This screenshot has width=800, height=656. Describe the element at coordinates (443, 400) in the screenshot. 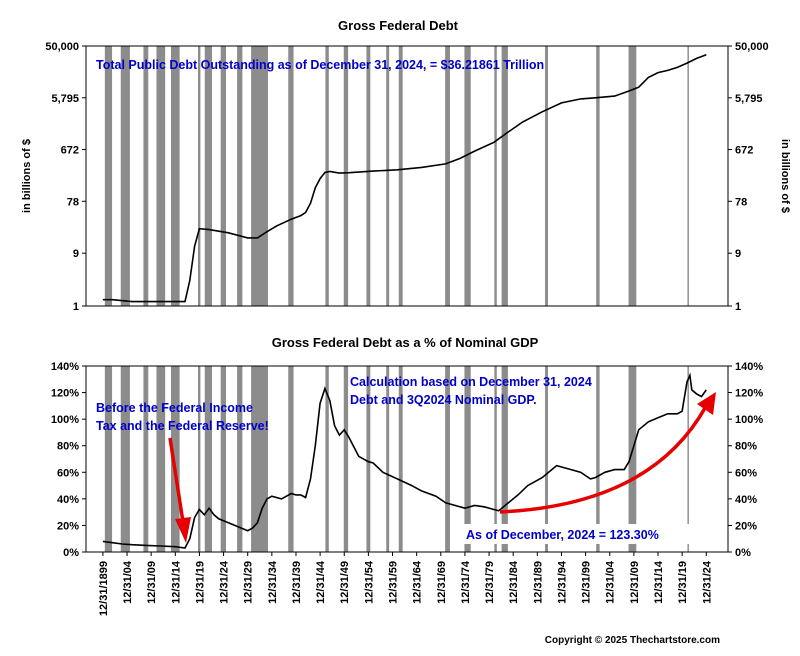

I see `annotation-right-line-2: Debt and 3Q2024 Nominal GDP.` at that location.